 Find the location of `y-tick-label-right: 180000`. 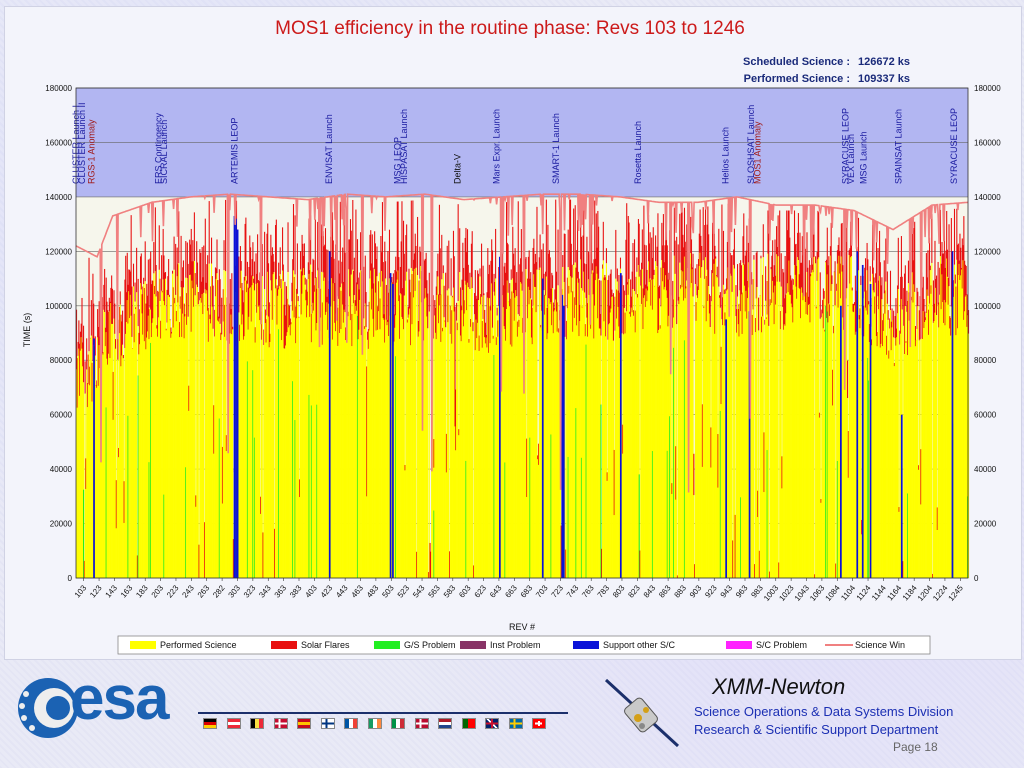

y-tick-label-right: 180000 is located at coordinates (987, 88).